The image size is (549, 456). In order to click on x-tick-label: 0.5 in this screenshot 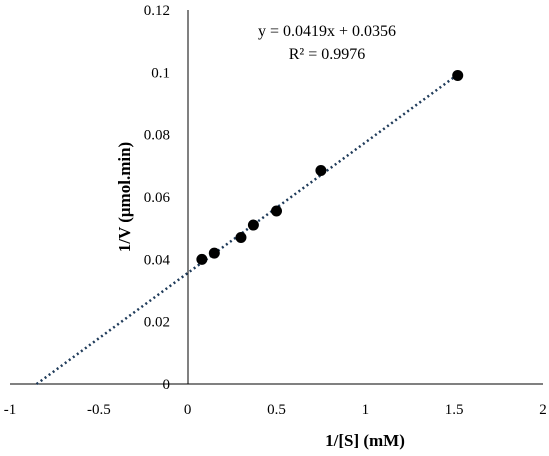, I will do `click(276, 410)`.